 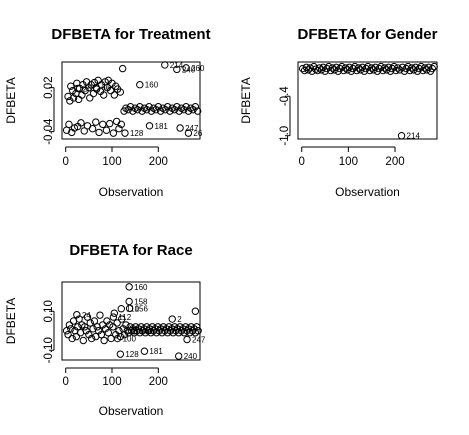 I want to click on point-label: 156, so click(x=142, y=308).